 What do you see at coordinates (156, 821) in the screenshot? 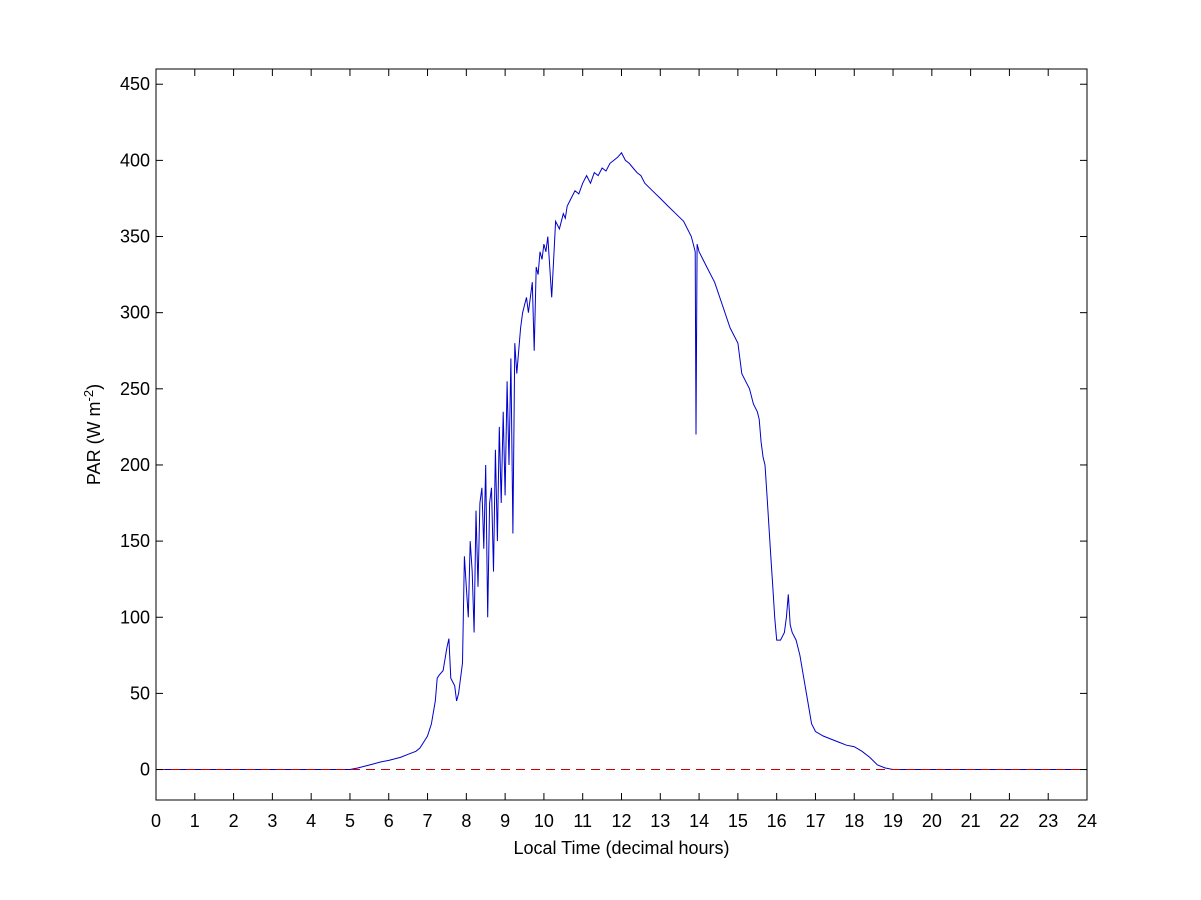
I see `x-tick-label: 0` at bounding box center [156, 821].